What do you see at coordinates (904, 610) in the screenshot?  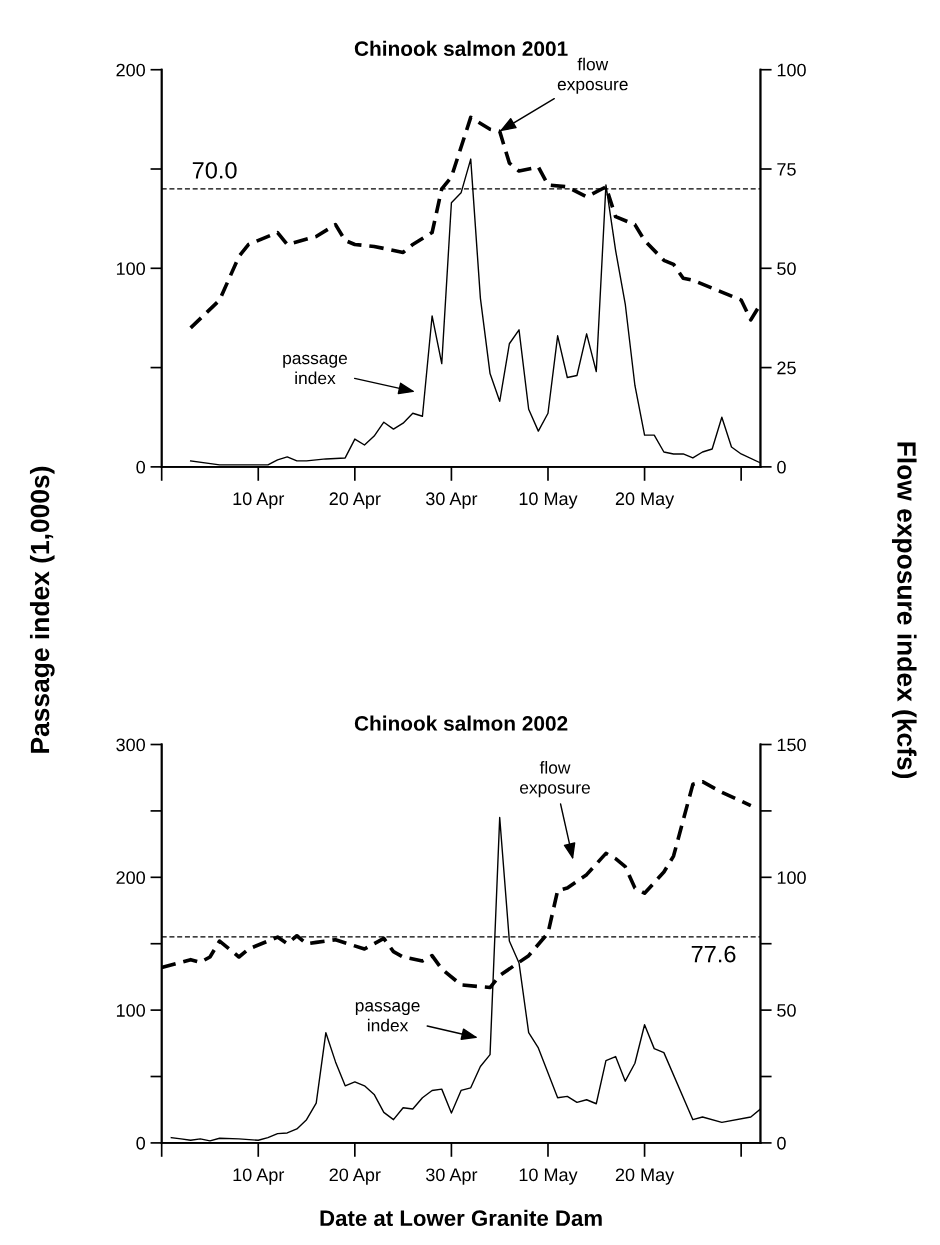 I see `y2-axis-title: Flow exposure index (kcfs)` at bounding box center [904, 610].